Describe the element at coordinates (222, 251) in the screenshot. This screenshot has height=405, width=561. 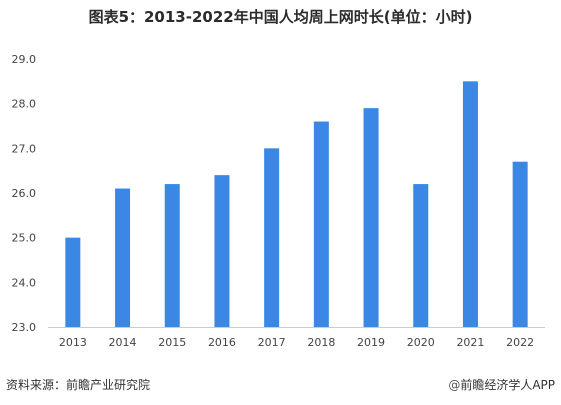
I see `bar-2016` at that location.